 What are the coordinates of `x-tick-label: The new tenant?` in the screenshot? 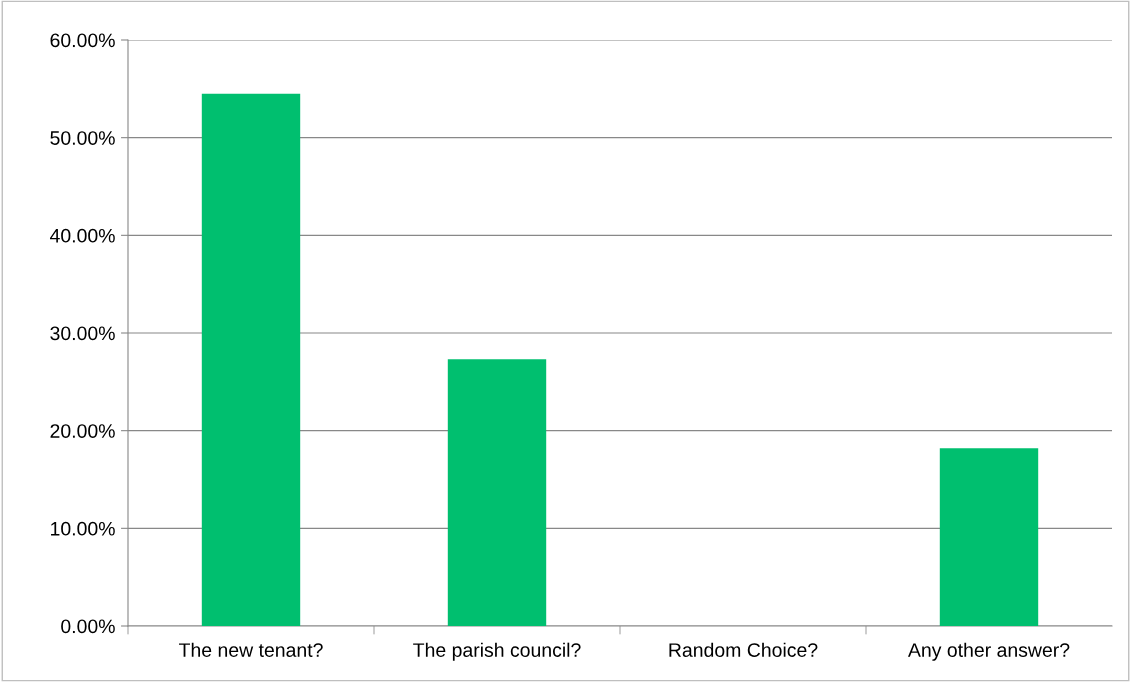 It's located at (251, 649).